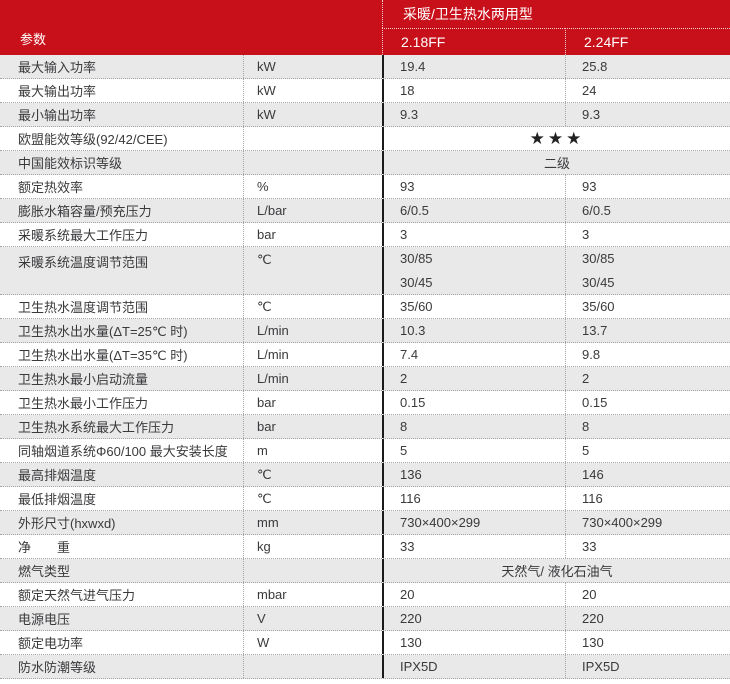 The height and width of the screenshot is (684, 730). I want to click on model-2-header: 2.24FF, so click(647, 41).